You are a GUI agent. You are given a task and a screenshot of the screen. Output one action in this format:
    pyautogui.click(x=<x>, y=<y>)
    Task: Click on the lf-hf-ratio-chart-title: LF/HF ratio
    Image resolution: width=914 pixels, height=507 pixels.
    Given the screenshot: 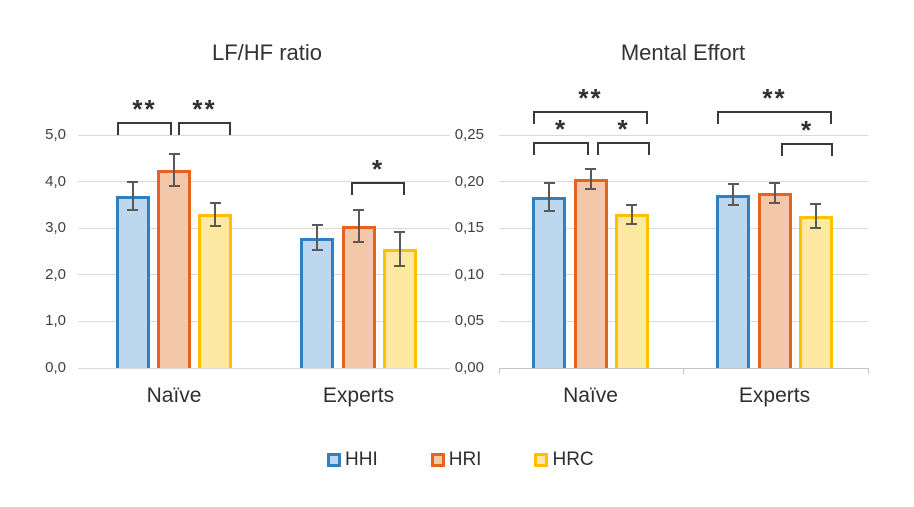 What is the action you would take?
    pyautogui.click(x=267, y=52)
    